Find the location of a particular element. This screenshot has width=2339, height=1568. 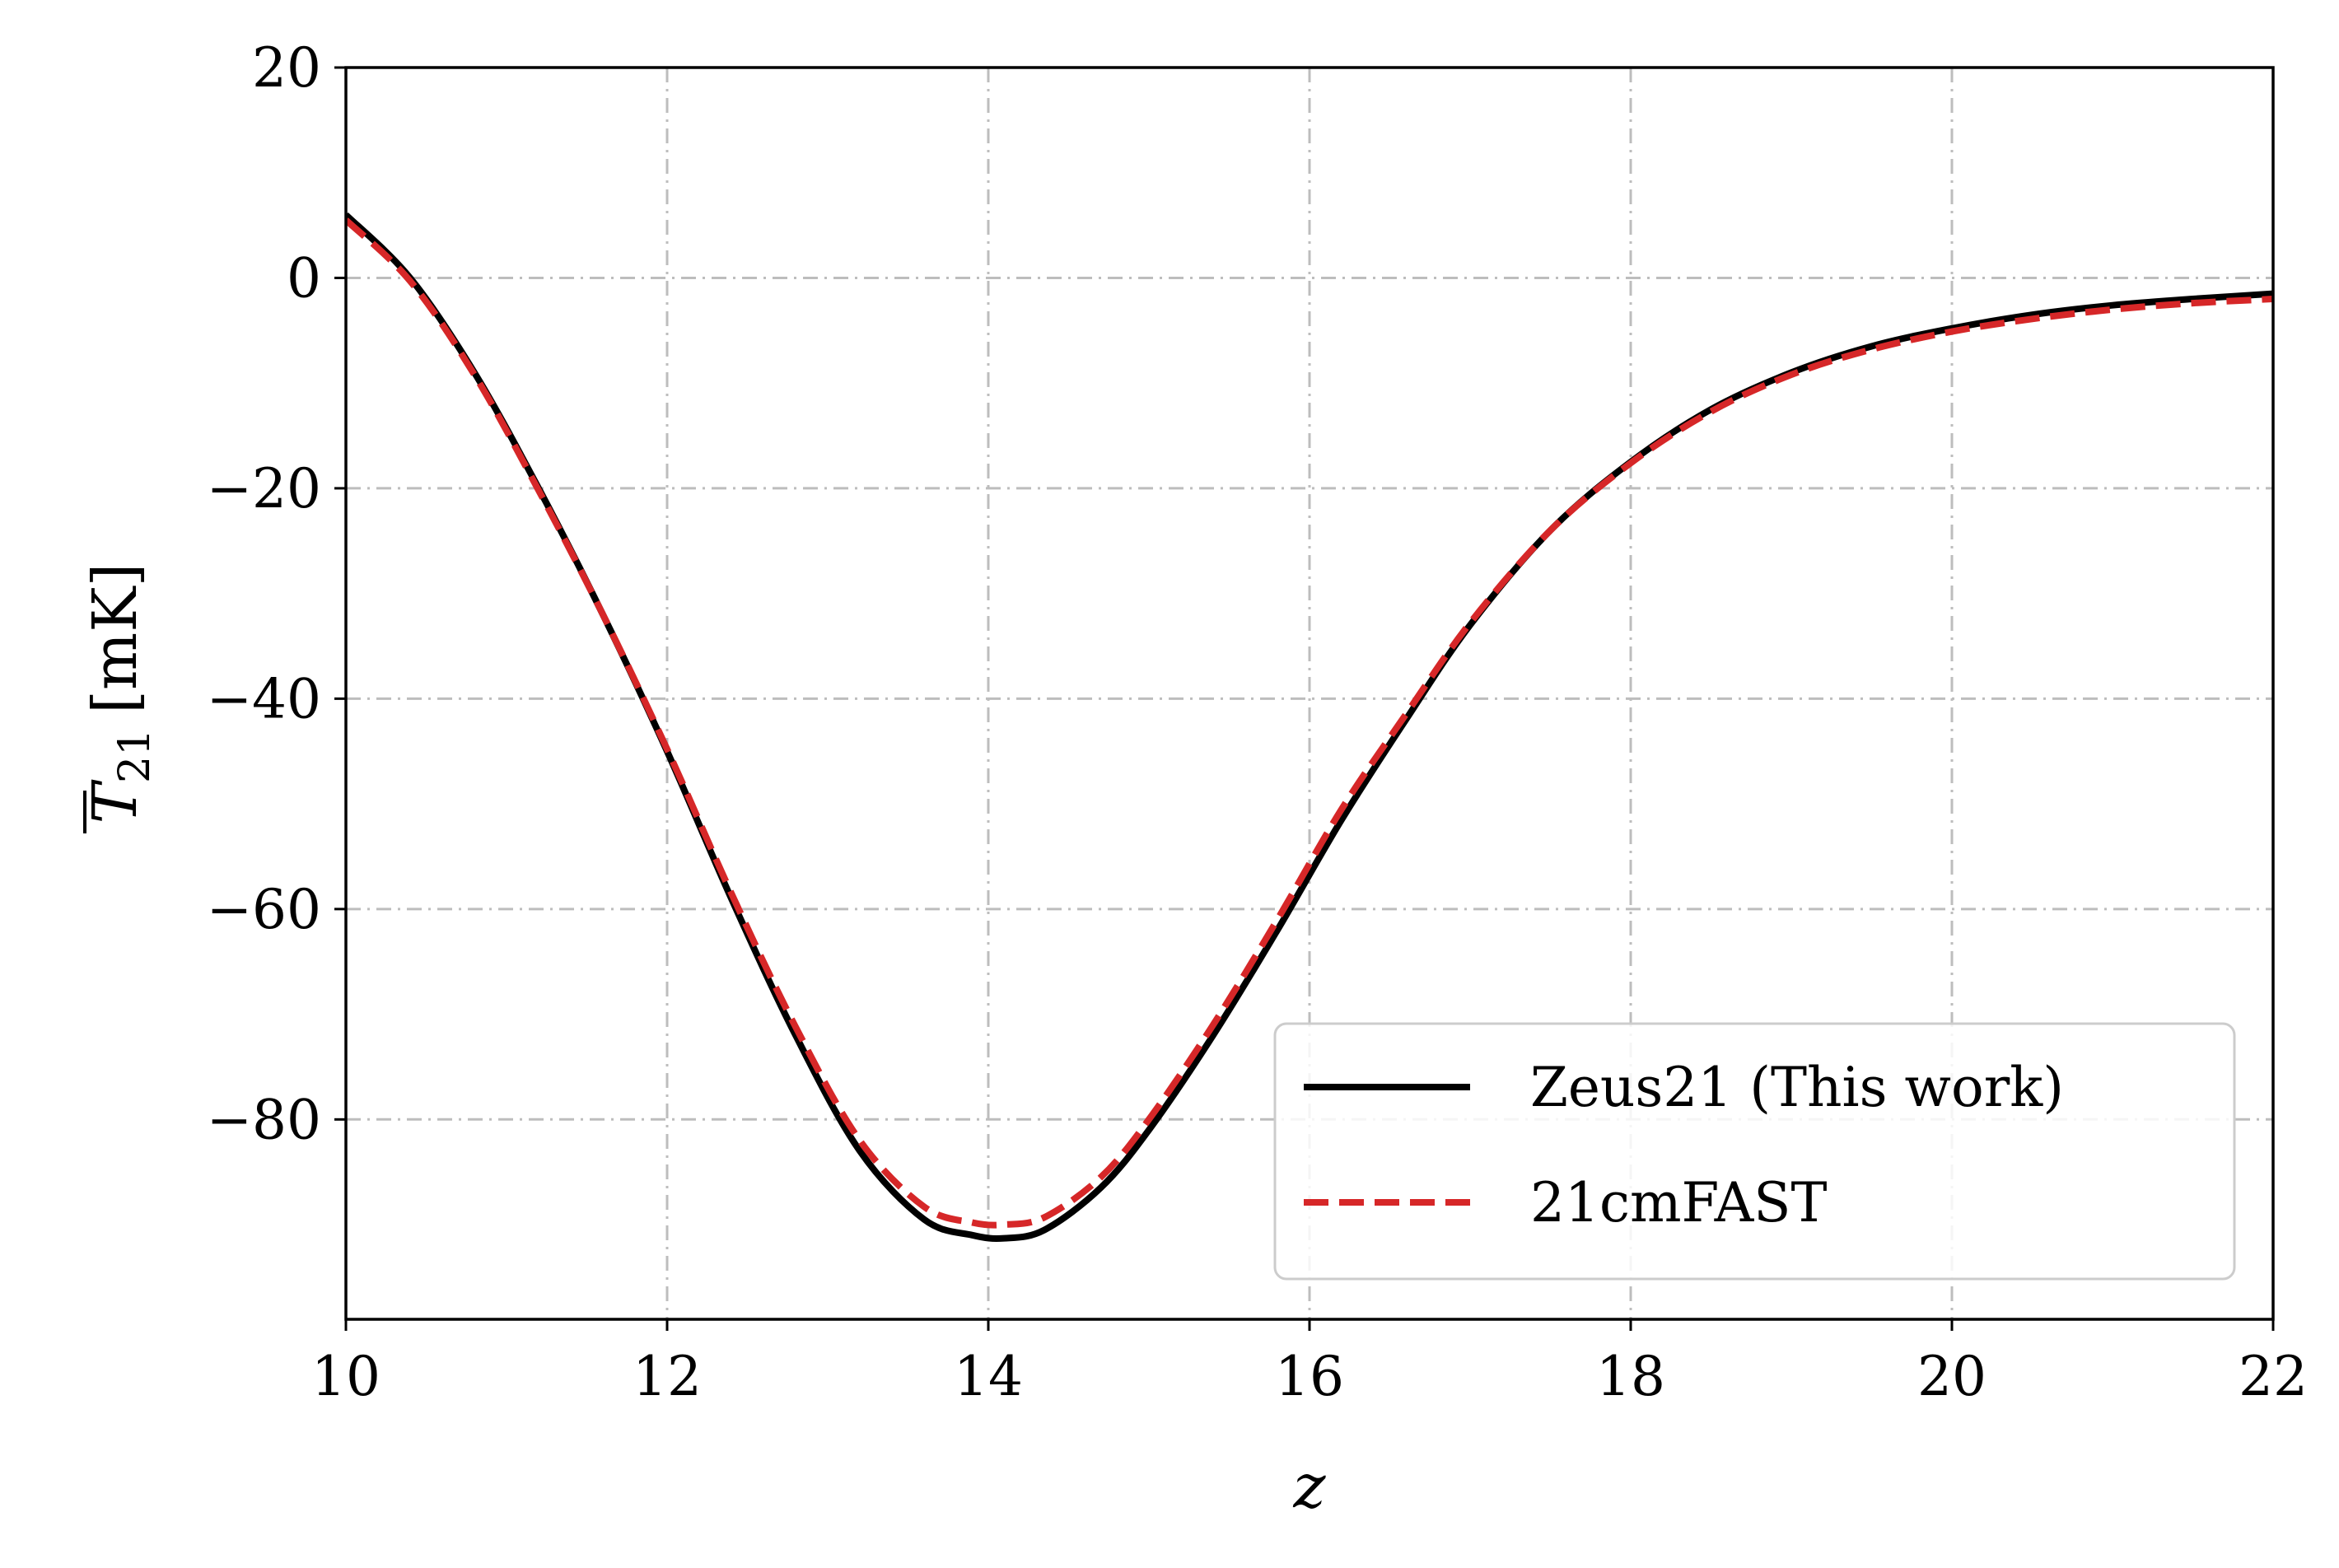

y-tick-label: 0 is located at coordinates (304, 278).